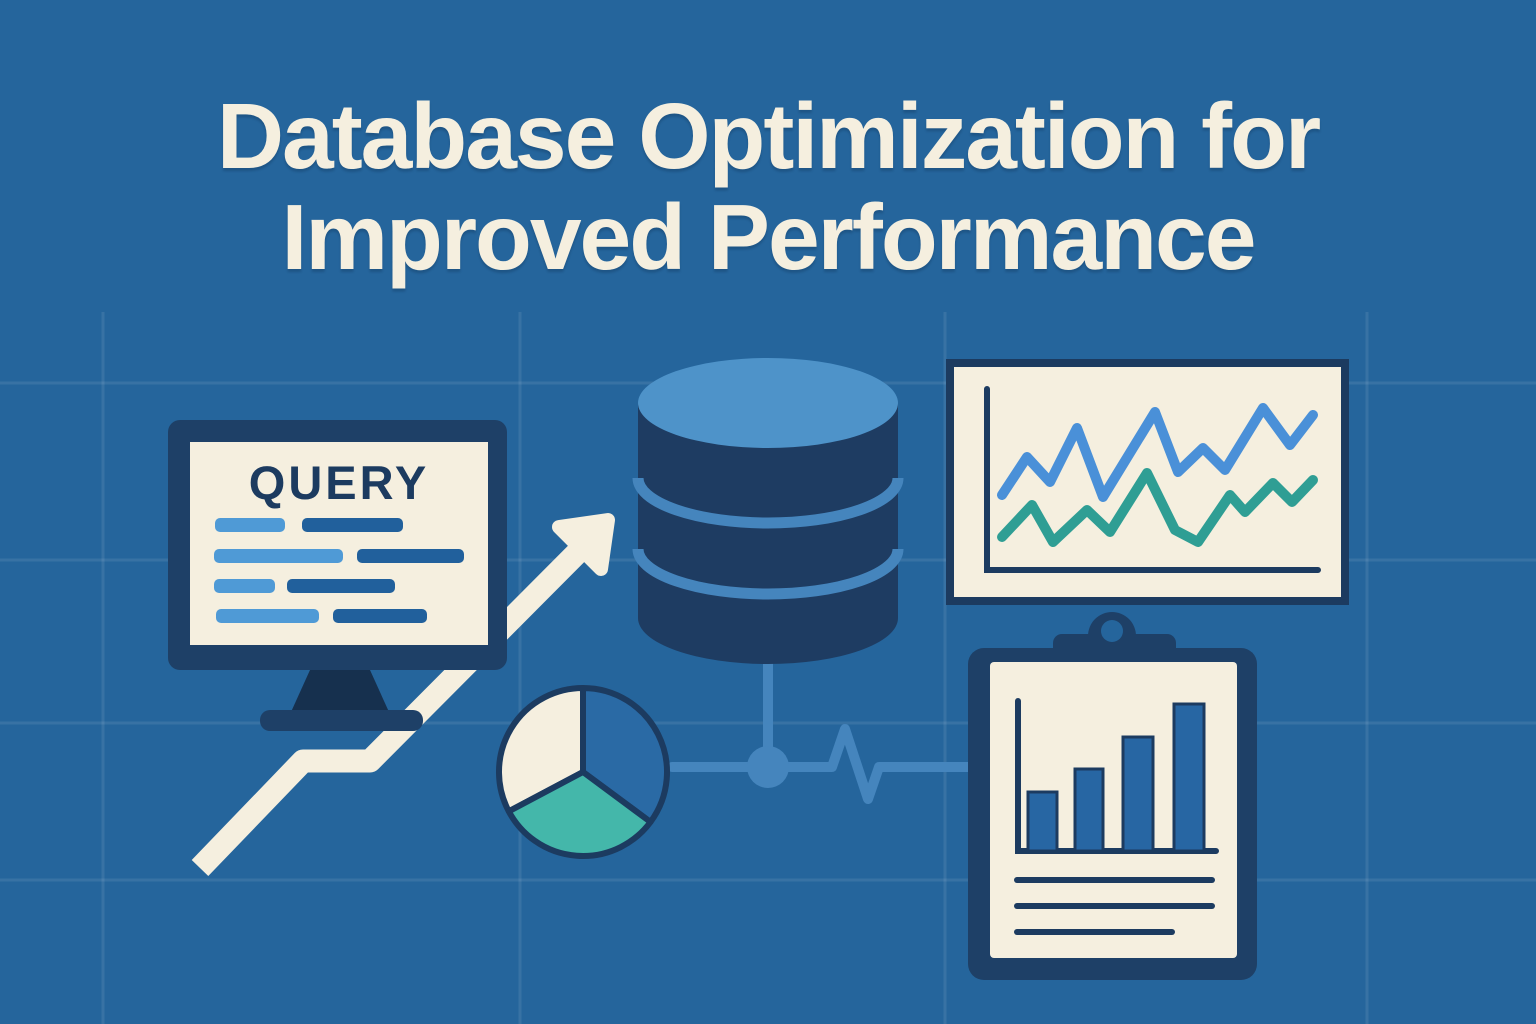 This screenshot has height=1024, width=1536. Describe the element at coordinates (822, 764) in the screenshot. I see `connector-horizontal-pulse` at that location.